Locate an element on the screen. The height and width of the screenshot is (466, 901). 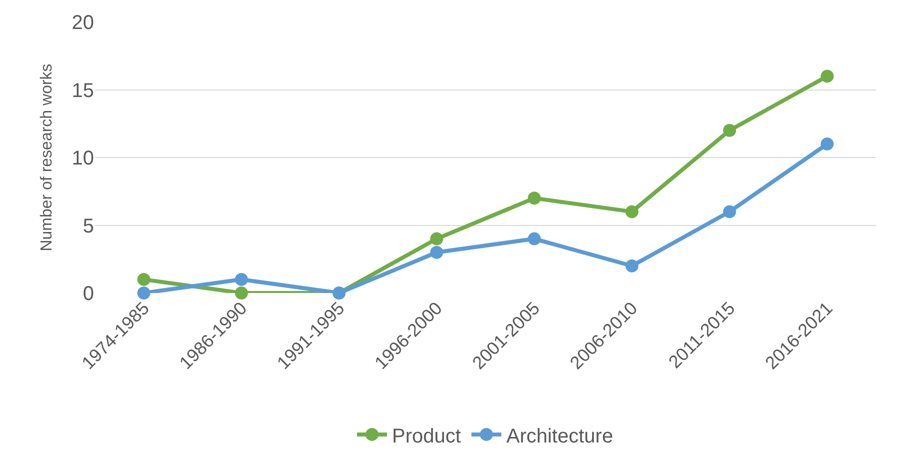
y-tick-label: 0 is located at coordinates (88, 294).